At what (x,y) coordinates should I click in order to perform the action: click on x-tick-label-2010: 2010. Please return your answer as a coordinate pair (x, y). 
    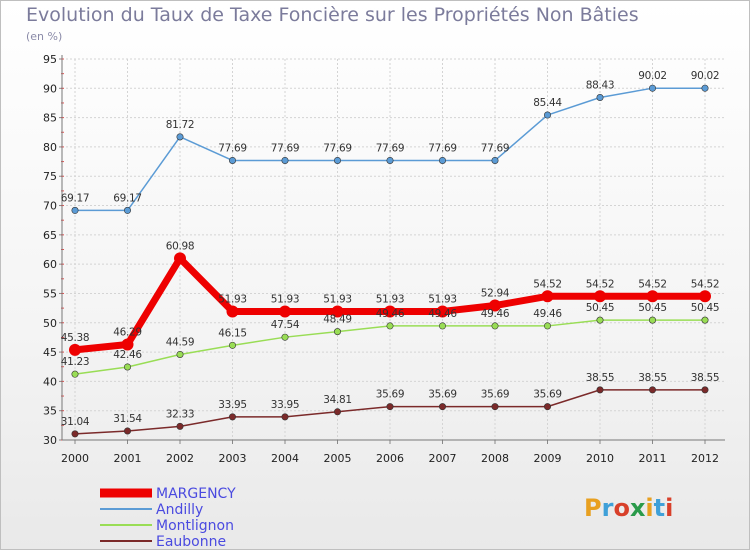
    Looking at the image, I should click on (600, 458).